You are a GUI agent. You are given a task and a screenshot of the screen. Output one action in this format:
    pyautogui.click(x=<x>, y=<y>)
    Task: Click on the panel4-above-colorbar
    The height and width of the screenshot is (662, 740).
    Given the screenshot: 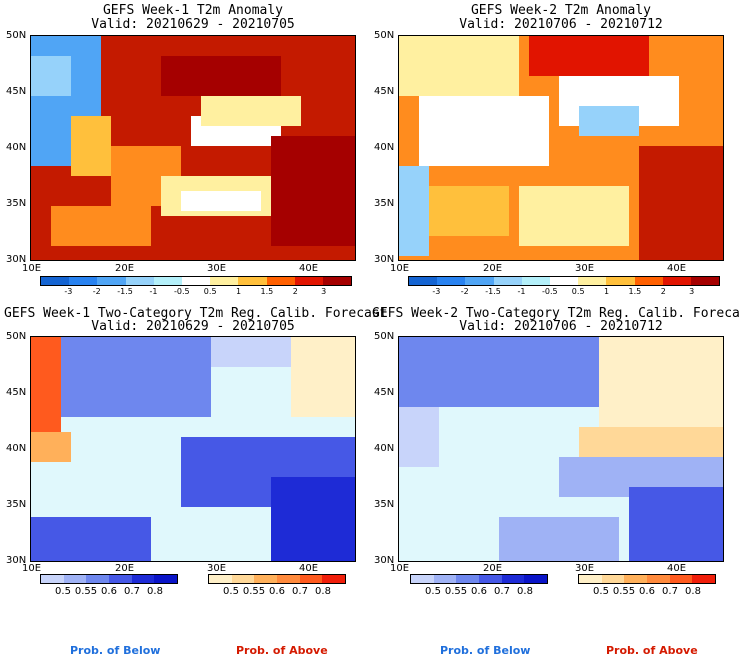 What is the action you would take?
    pyautogui.click(x=647, y=579)
    